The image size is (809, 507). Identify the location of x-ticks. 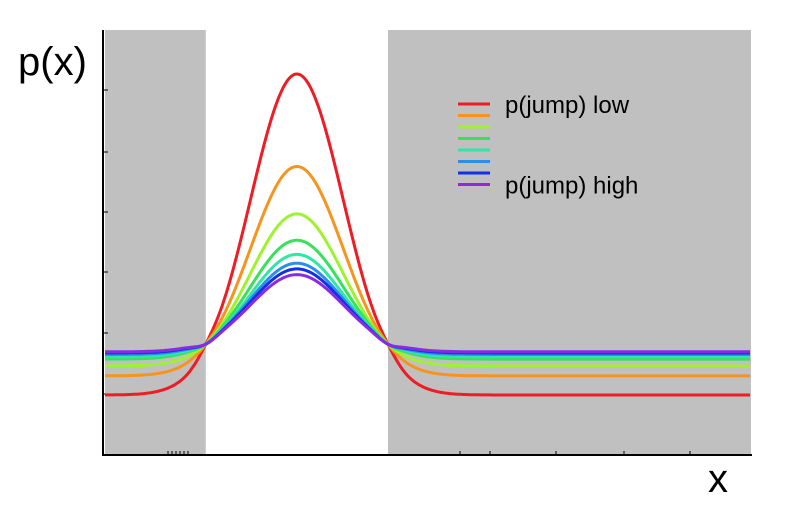
(429, 453).